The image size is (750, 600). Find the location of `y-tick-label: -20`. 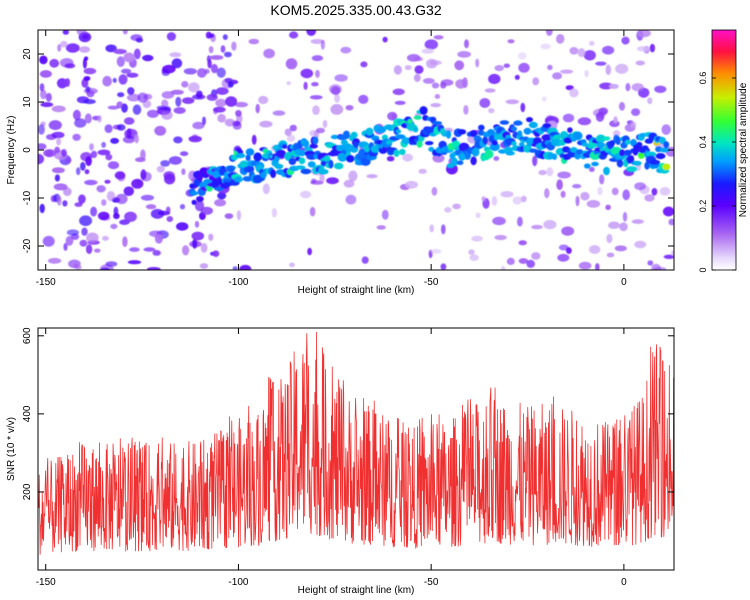

y-tick-label: -20 is located at coordinates (27, 245).